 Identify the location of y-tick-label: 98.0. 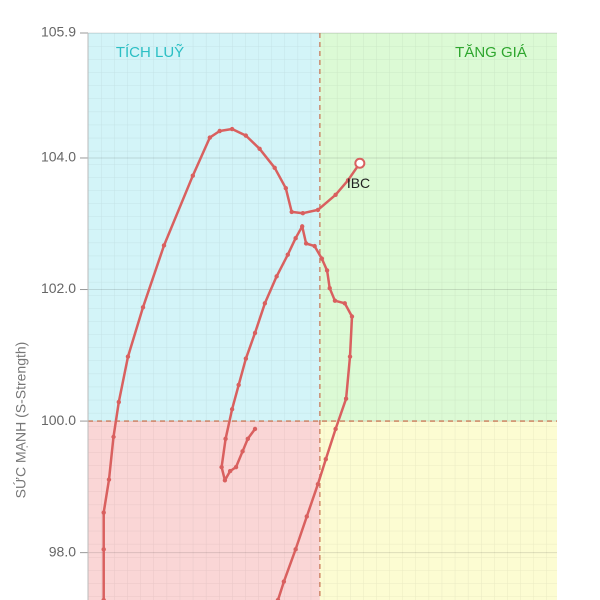
(62, 551).